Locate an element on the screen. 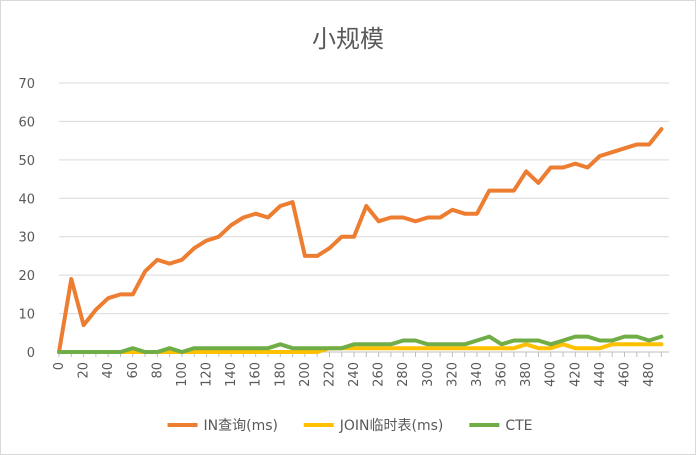 Image resolution: width=696 pixels, height=455 pixels. legend-label: IN查询(ms) is located at coordinates (241, 426).